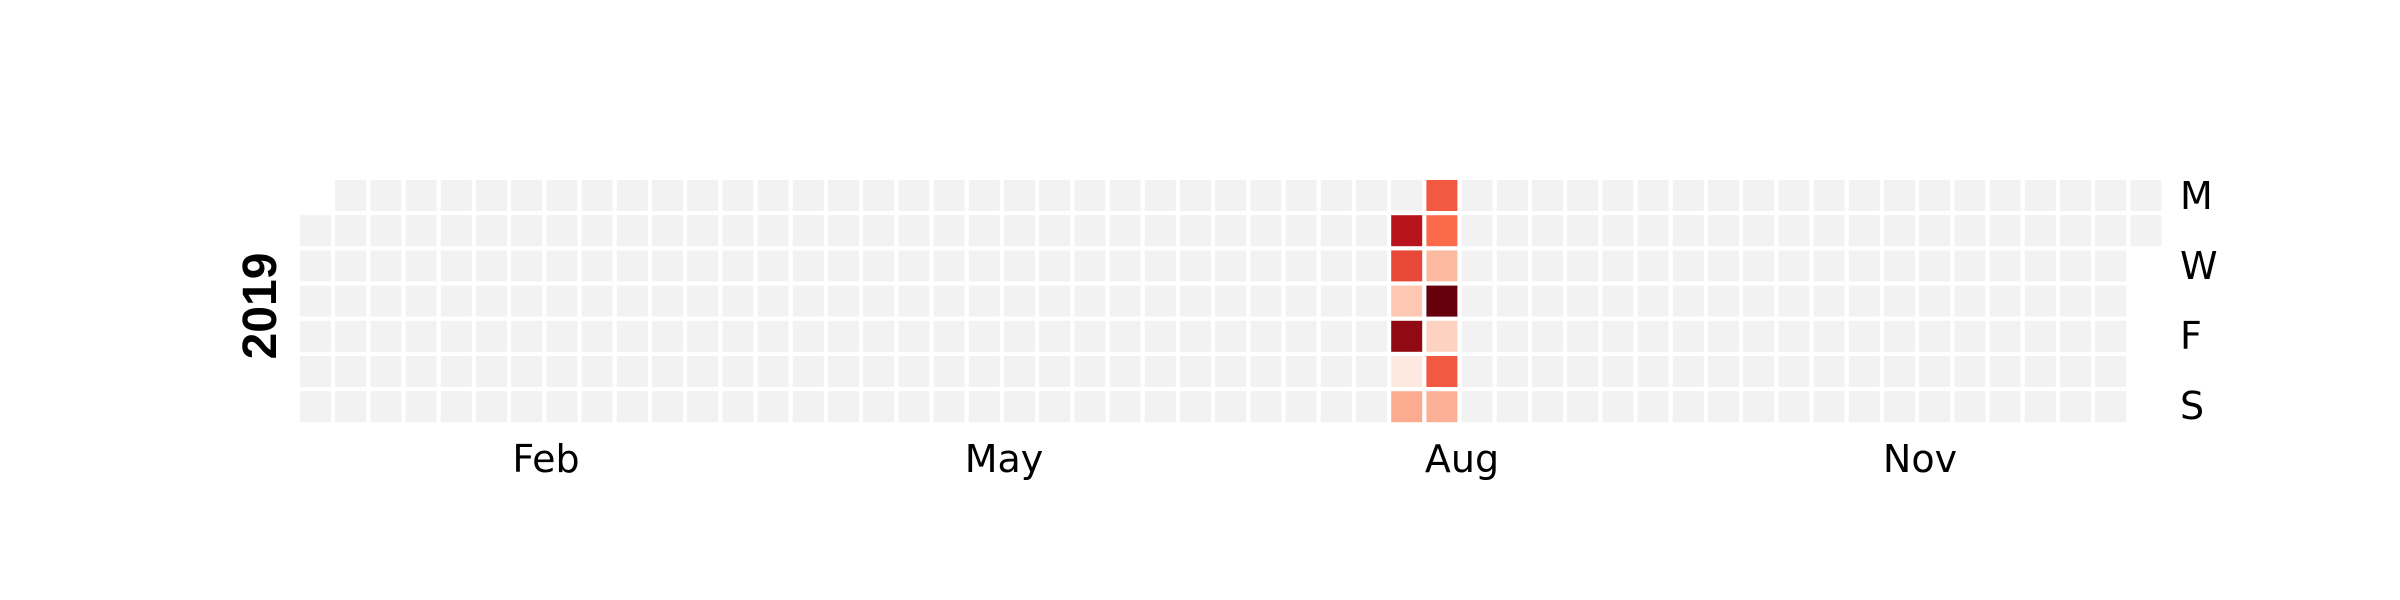 Image resolution: width=2400 pixels, height=600 pixels. What do you see at coordinates (2191, 336) in the screenshot?
I see `y-tick-label-friday: F` at bounding box center [2191, 336].